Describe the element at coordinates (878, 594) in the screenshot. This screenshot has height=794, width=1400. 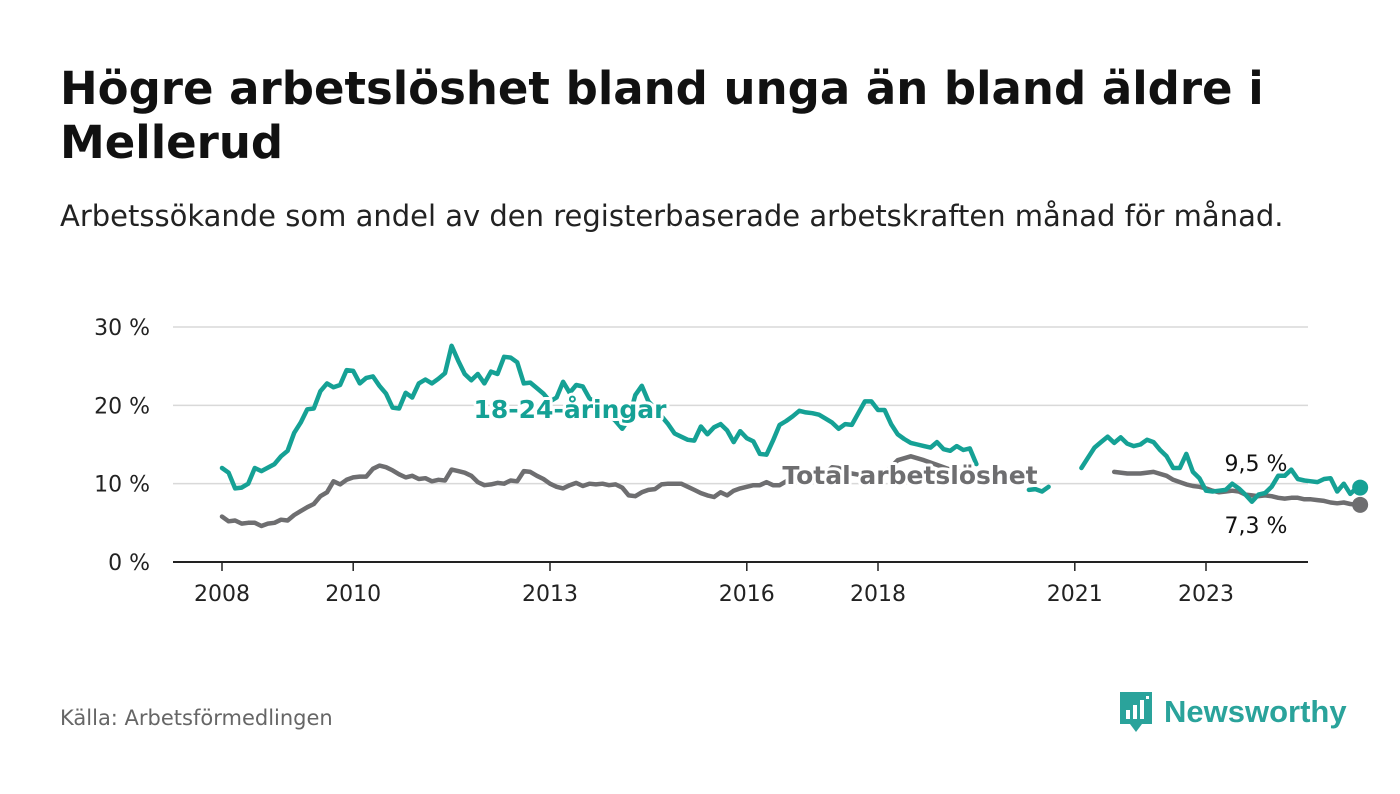
I see `x-tick-label-2018: 2018` at that location.